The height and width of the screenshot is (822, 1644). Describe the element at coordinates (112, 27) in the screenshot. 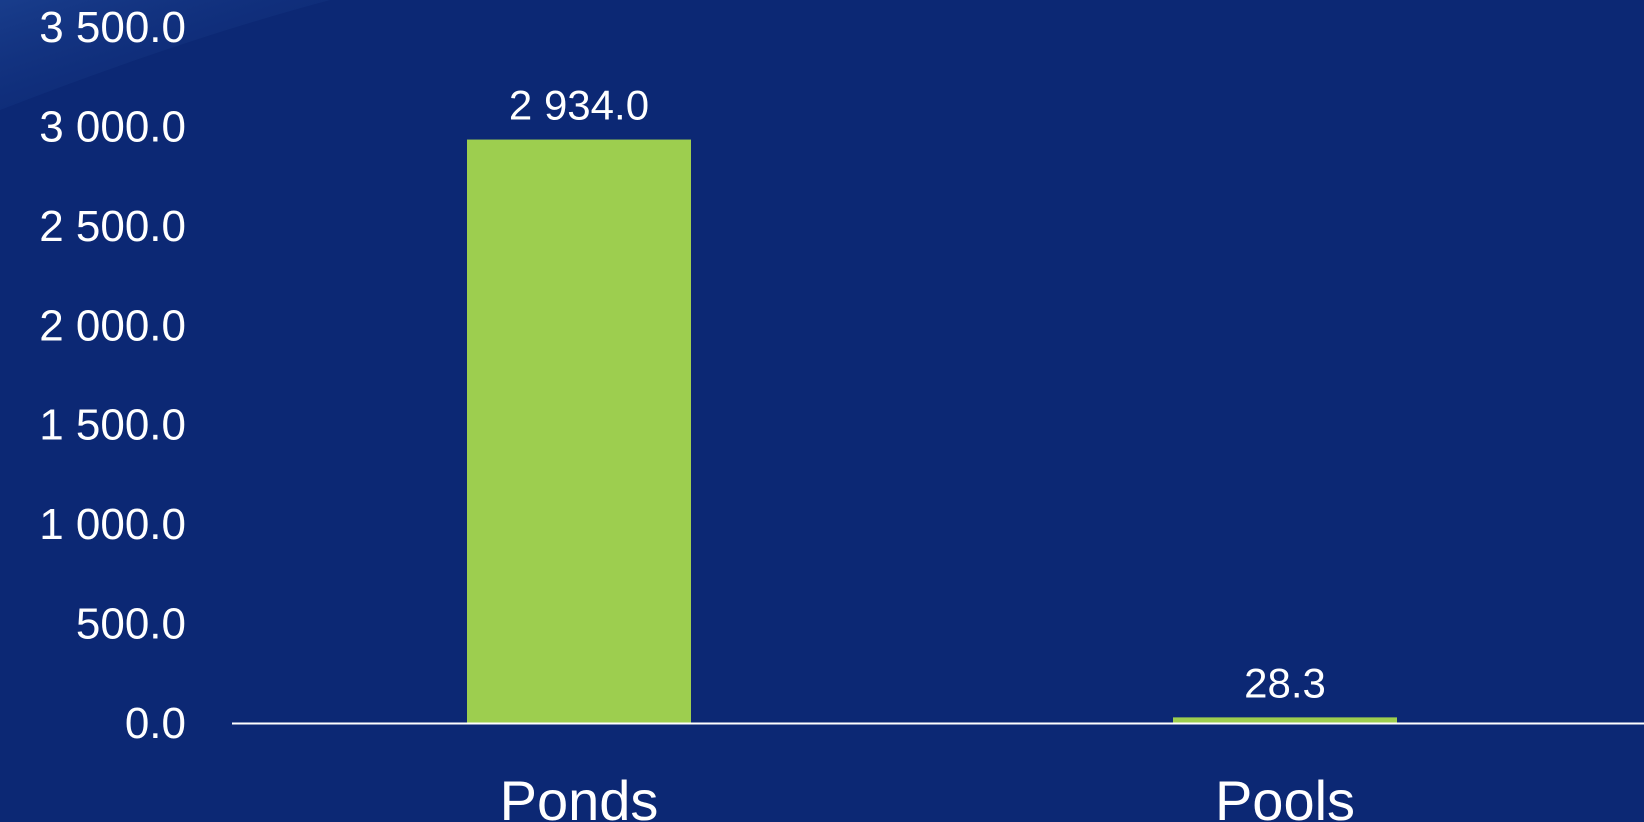

I see `y-tick-label: 3 500.0` at that location.